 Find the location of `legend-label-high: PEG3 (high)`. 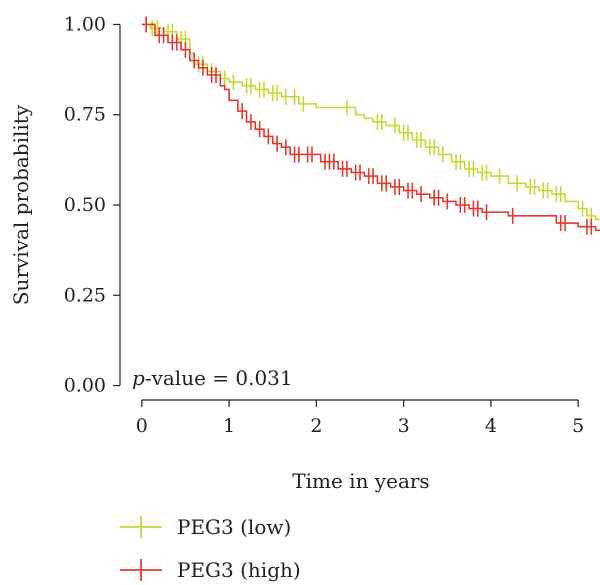

legend-label-high: PEG3 (high) is located at coordinates (239, 570).